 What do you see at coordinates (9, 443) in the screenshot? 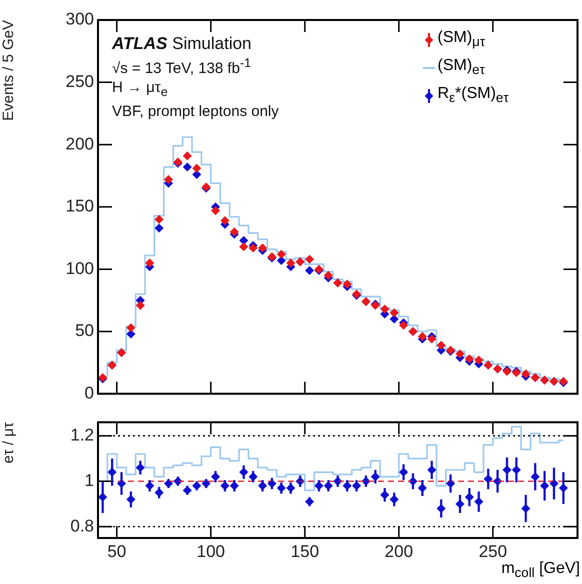
I see `y-axis-title: eτ / μτ` at bounding box center [9, 443].